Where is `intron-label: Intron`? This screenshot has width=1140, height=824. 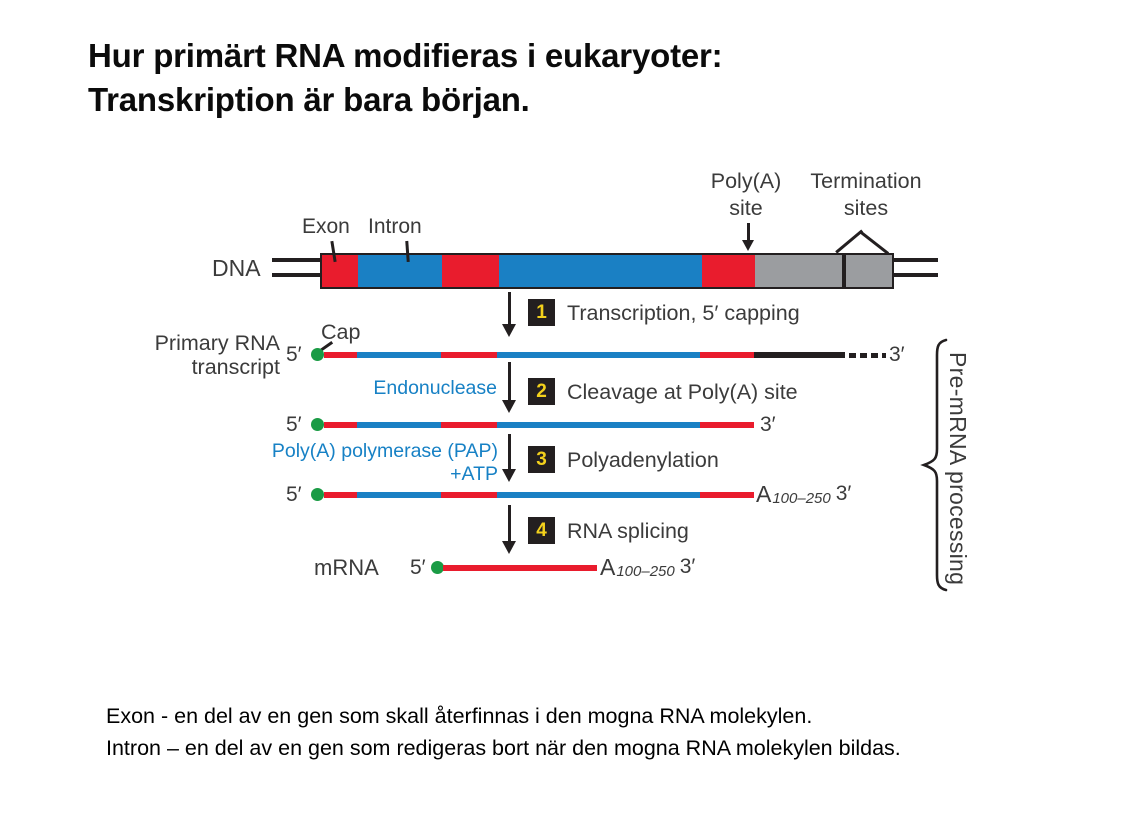
intron-label: Intron is located at coordinates (395, 226).